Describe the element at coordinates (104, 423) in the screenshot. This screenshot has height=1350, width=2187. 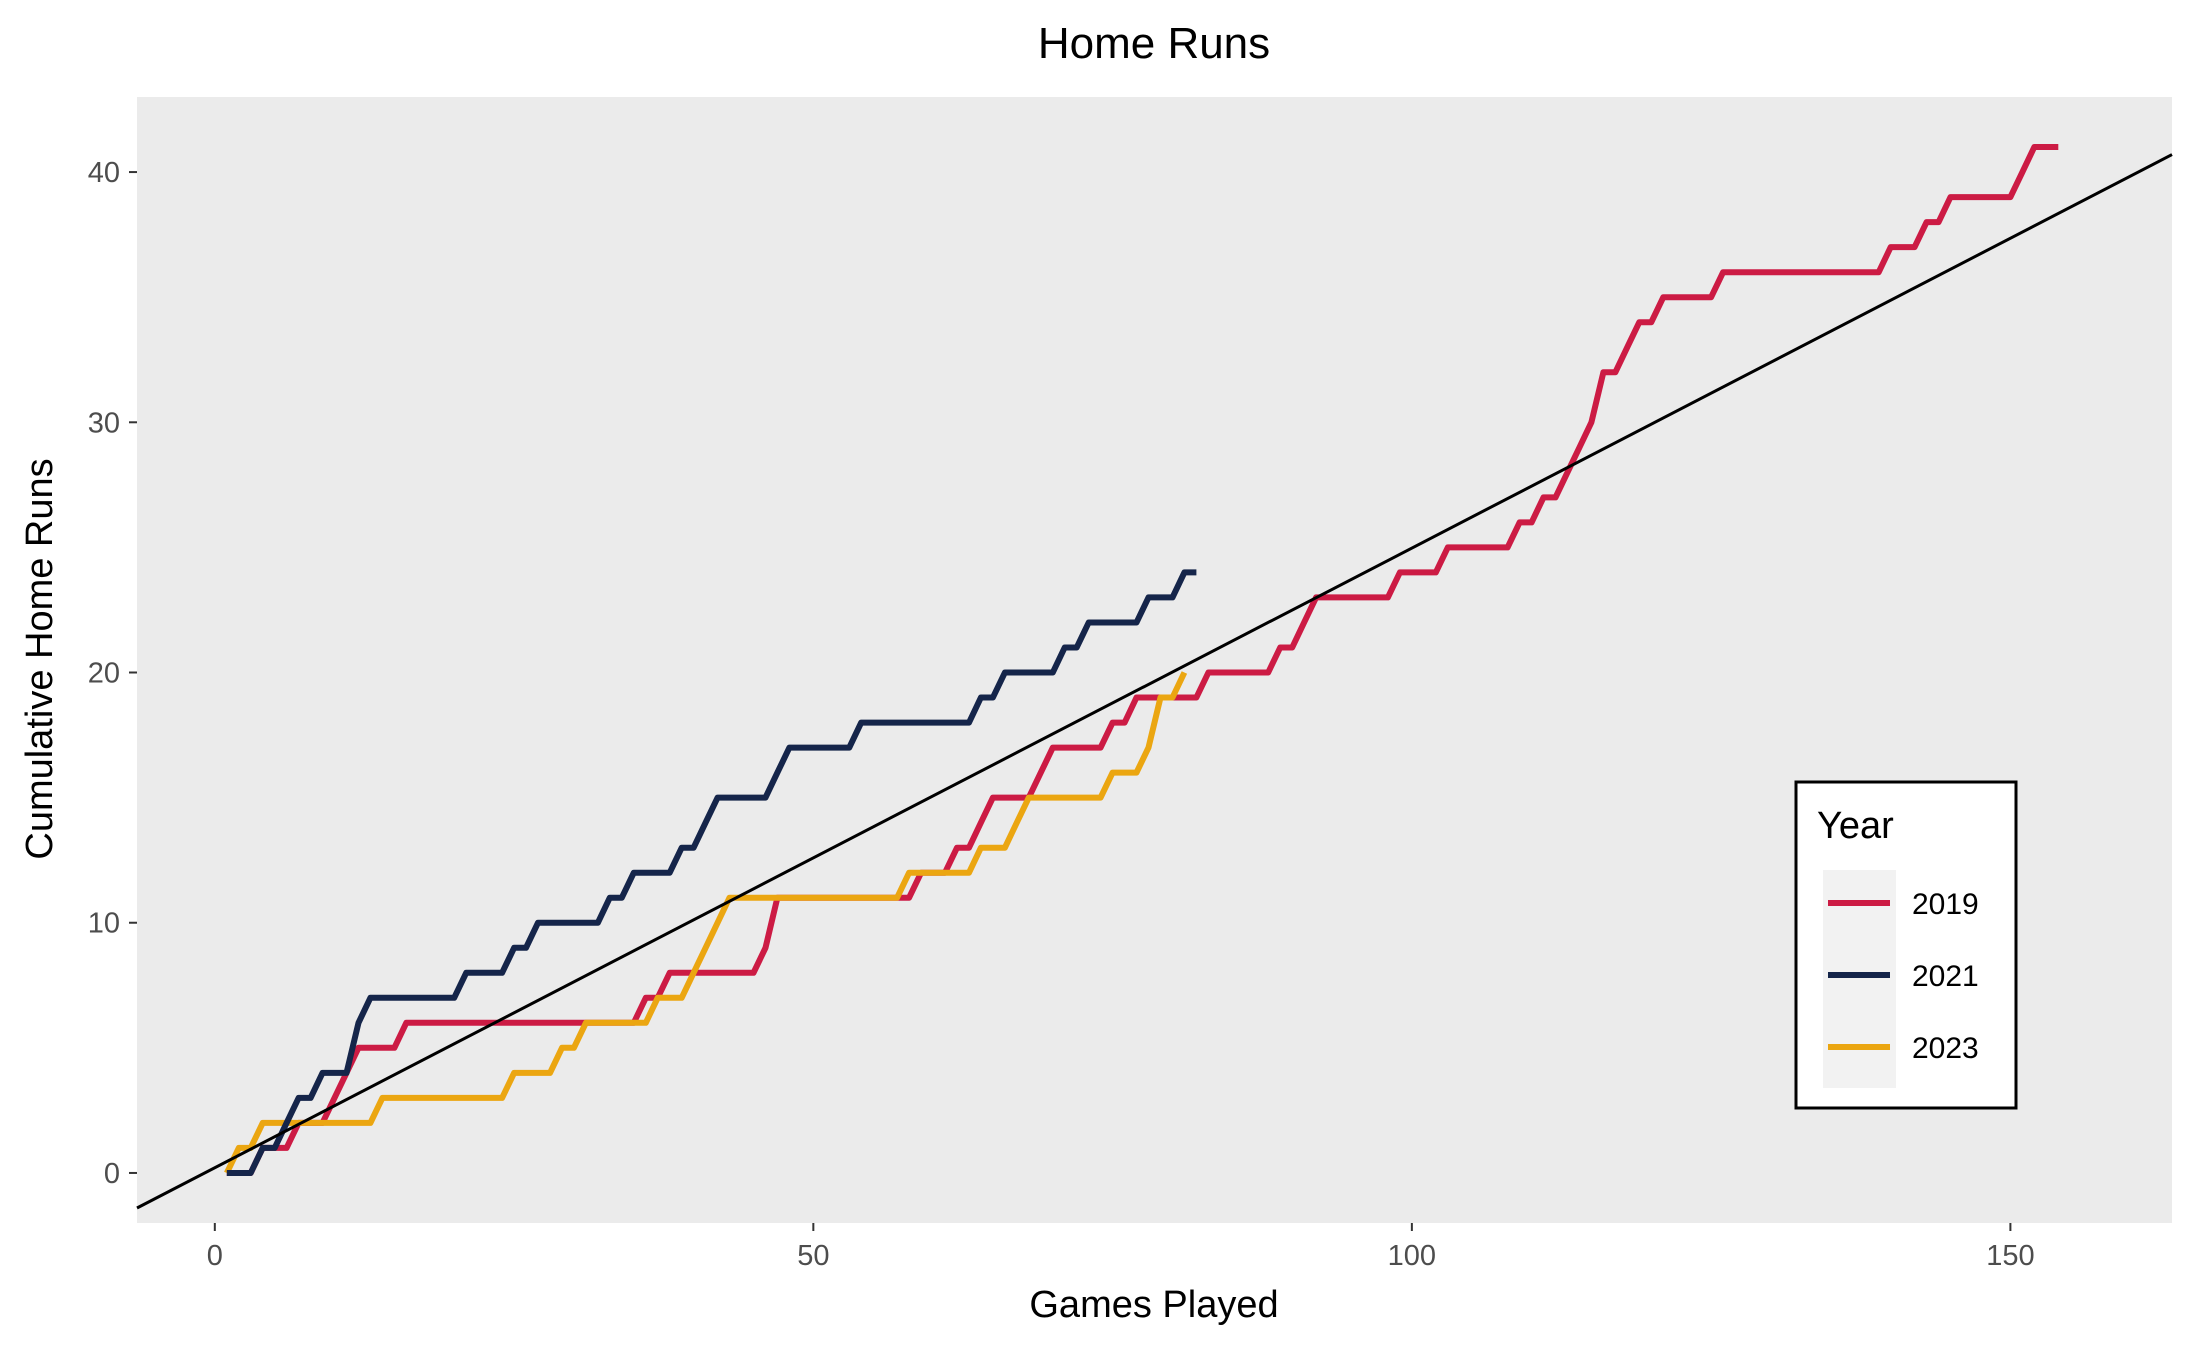
I see `y-tick-label: 30` at that location.